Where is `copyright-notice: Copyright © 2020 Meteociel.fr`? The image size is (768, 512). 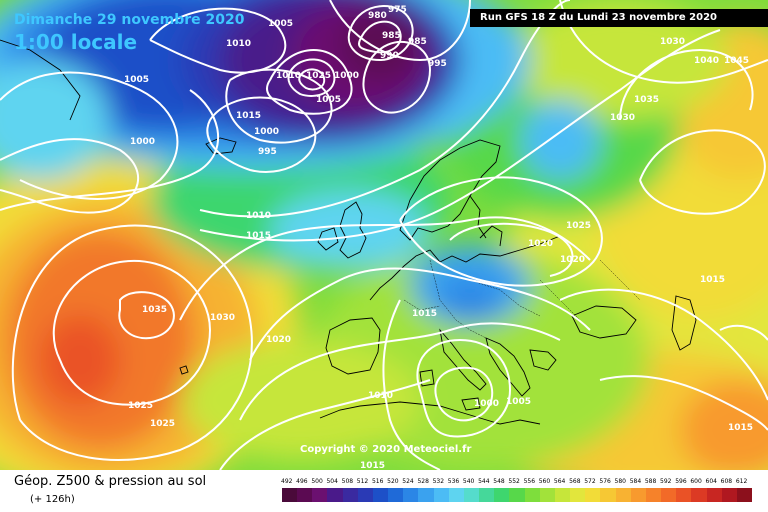
copyright-notice: Copyright © 2020 Meteociel.fr is located at coordinates (386, 449).